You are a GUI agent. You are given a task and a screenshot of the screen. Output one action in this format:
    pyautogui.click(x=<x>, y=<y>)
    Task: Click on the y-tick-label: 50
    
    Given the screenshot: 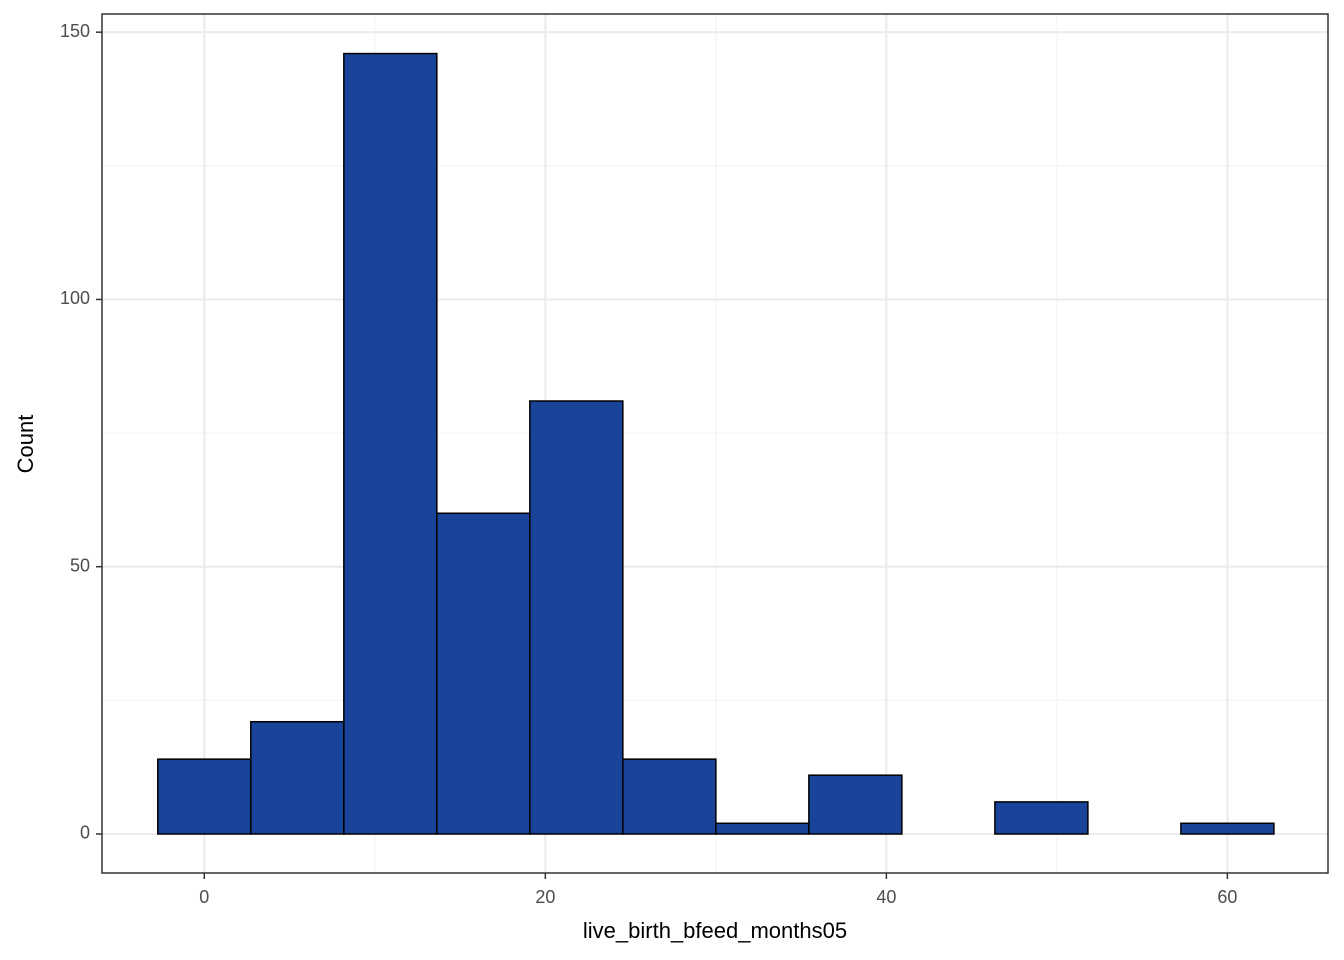 What is the action you would take?
    pyautogui.click(x=80, y=565)
    